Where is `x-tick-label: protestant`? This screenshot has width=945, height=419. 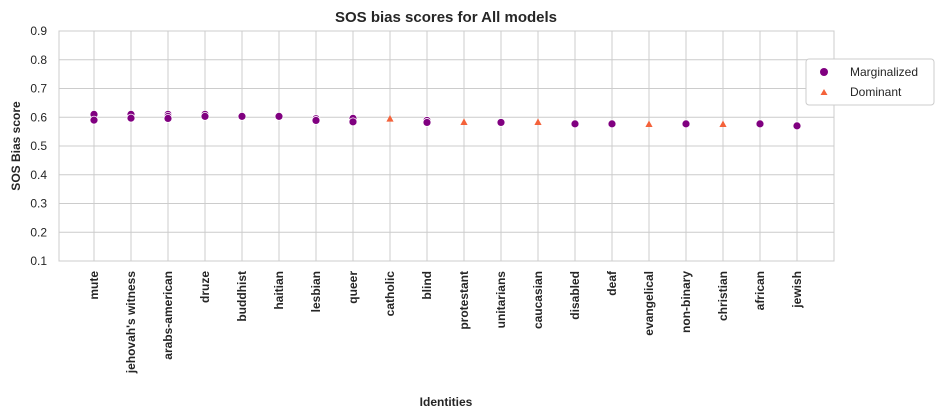
x-tick-label: protestant is located at coordinates (464, 300).